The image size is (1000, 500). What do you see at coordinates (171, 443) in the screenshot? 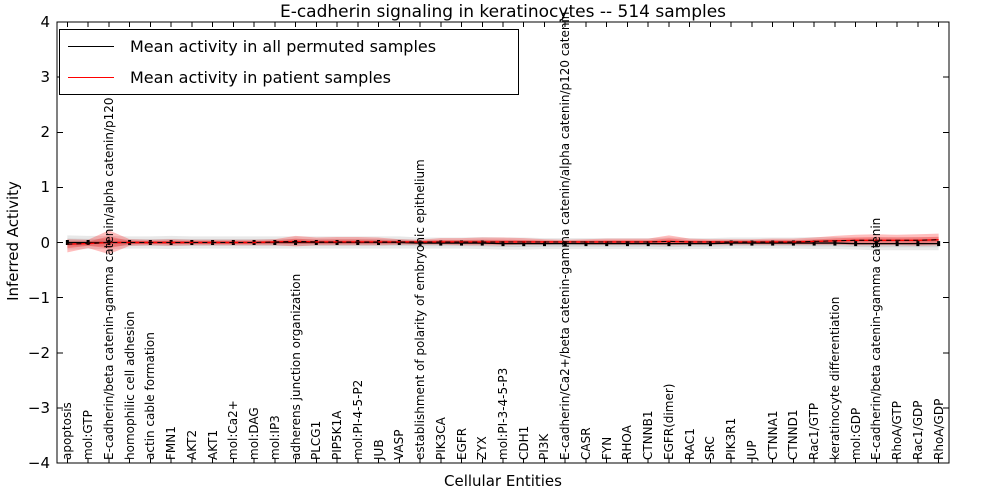
I see `x-tick-label: FMN1` at bounding box center [171, 443].